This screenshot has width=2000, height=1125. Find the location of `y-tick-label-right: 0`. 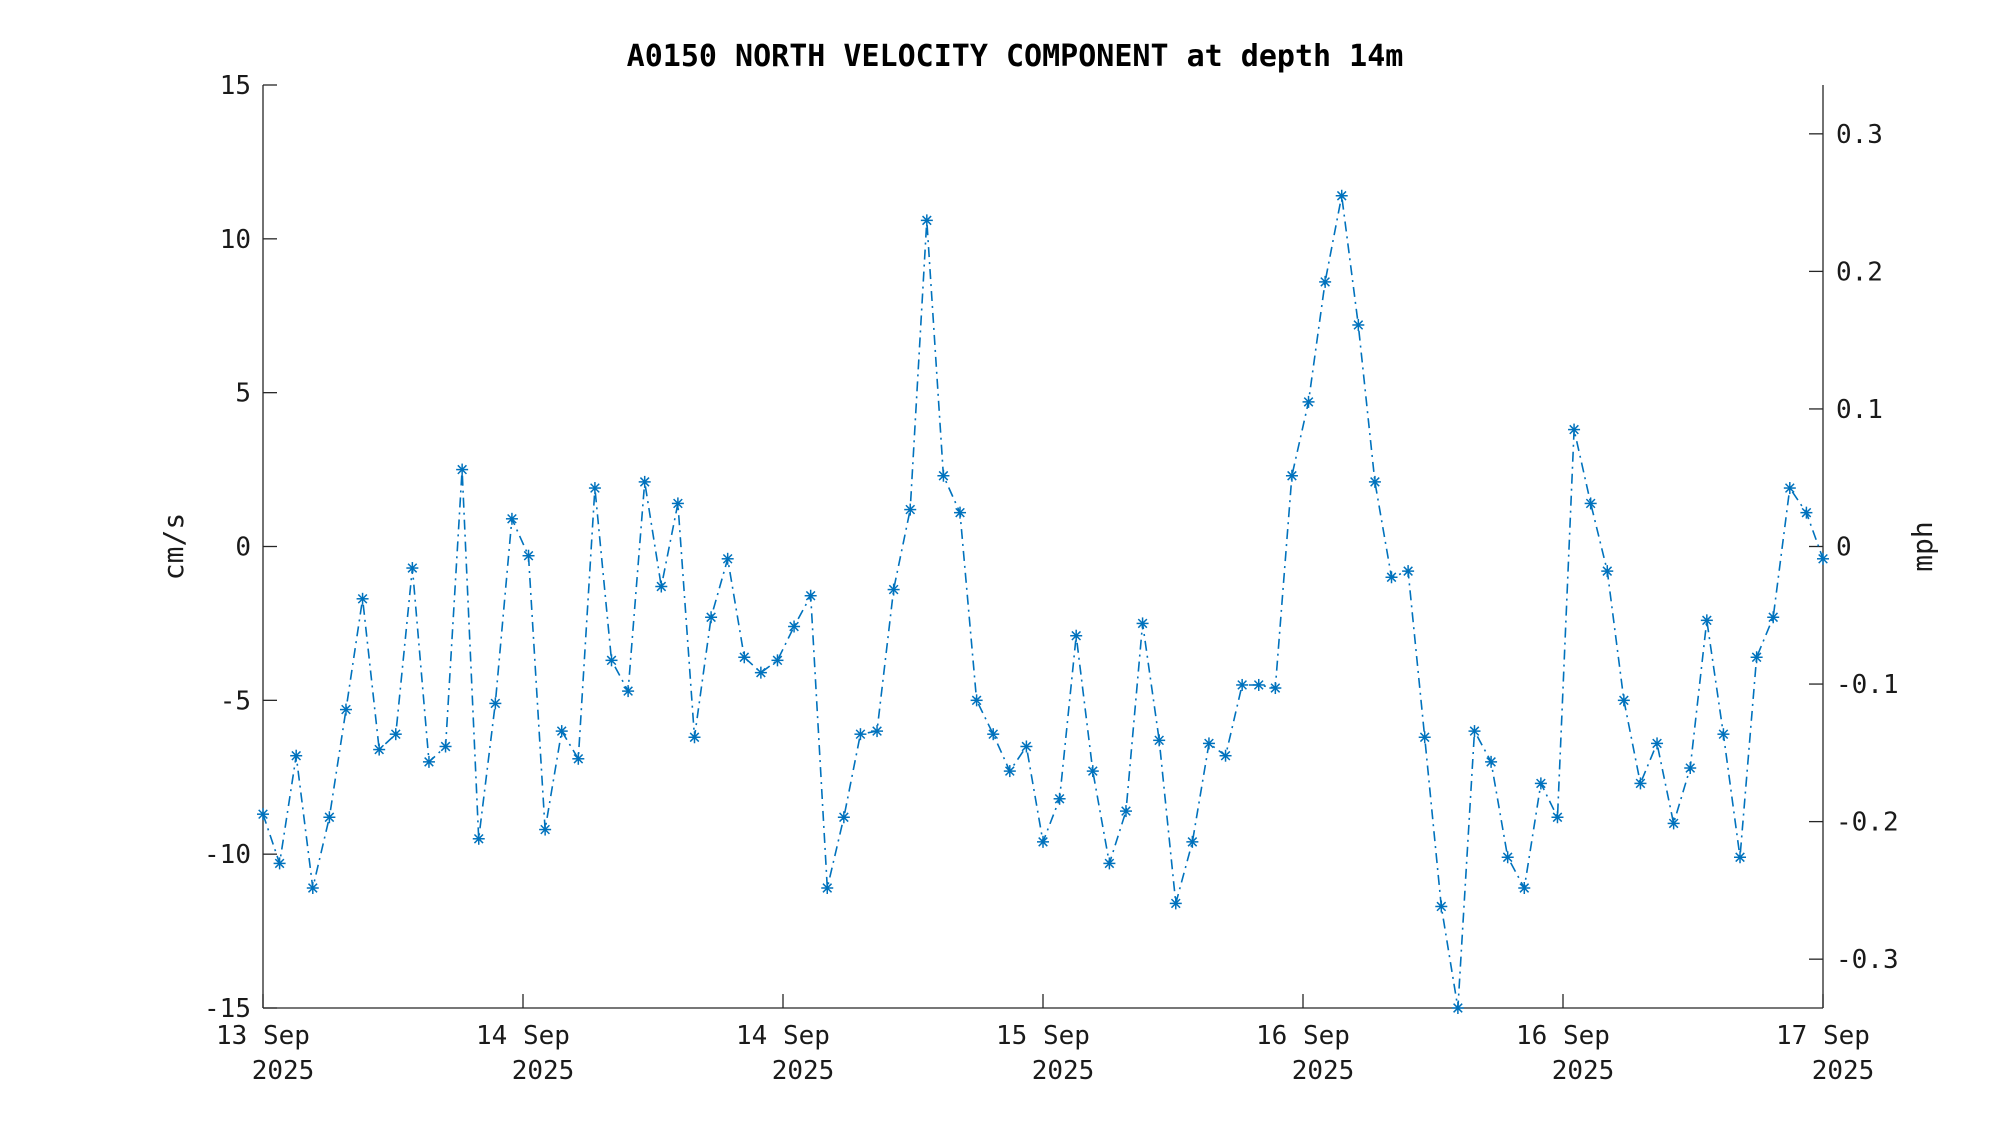

y-tick-label-right: 0 is located at coordinates (1844, 548).